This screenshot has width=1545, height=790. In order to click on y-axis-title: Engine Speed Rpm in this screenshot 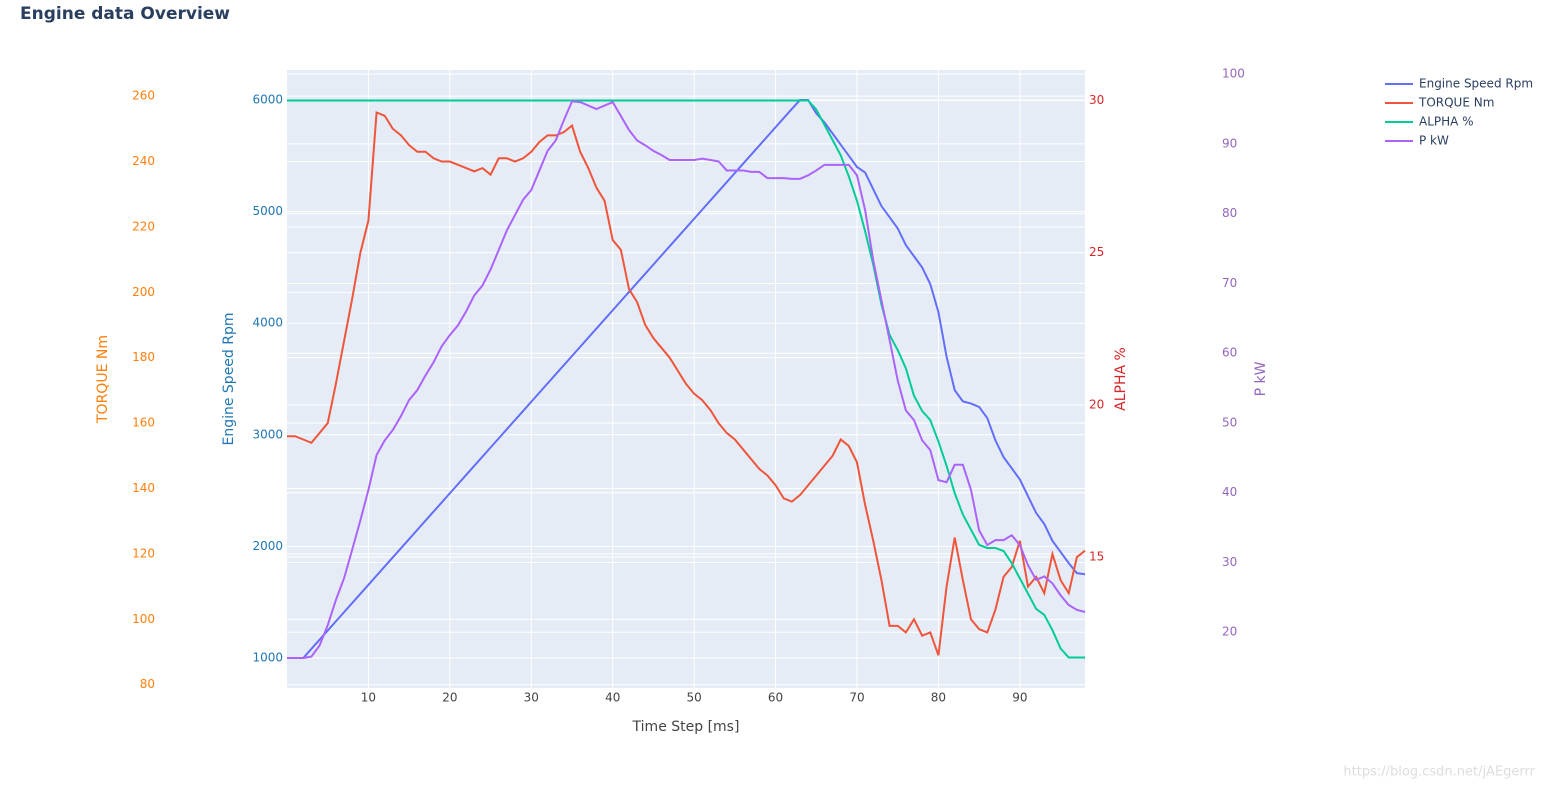, I will do `click(229, 378)`.